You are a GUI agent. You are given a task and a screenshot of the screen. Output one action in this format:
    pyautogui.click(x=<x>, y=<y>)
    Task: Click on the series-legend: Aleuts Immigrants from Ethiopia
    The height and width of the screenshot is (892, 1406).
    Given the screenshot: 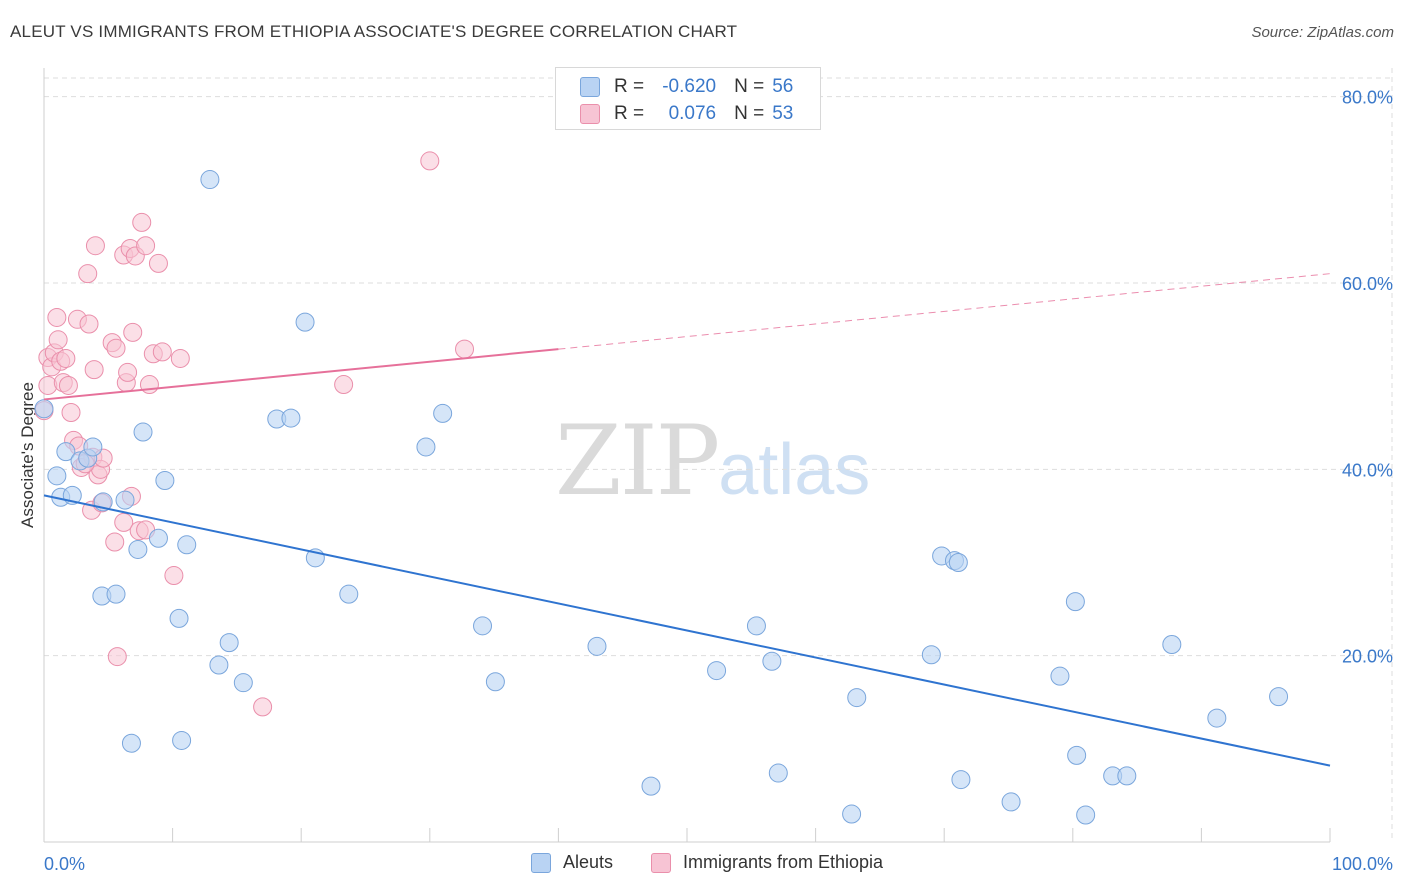 What is the action you would take?
    pyautogui.click(x=703, y=865)
    